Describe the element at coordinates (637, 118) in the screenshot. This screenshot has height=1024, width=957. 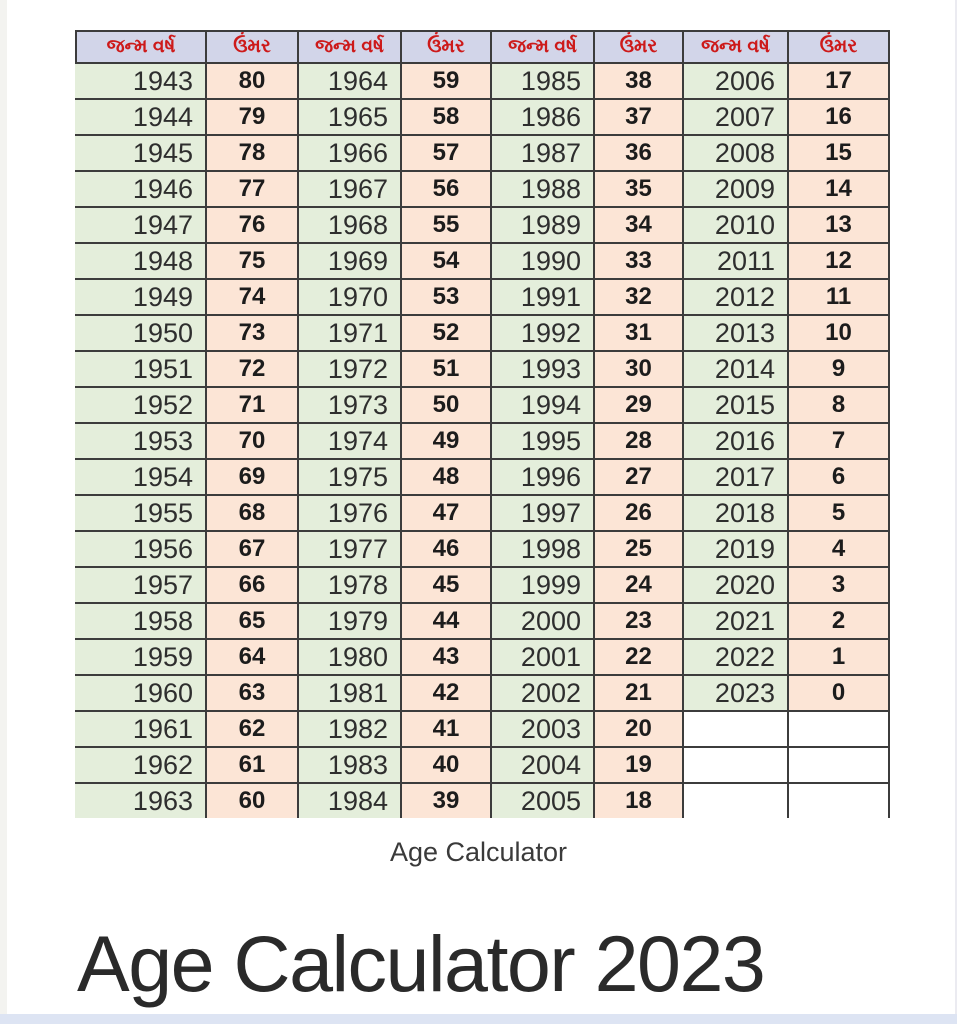
I see `age-cell: 37` at that location.